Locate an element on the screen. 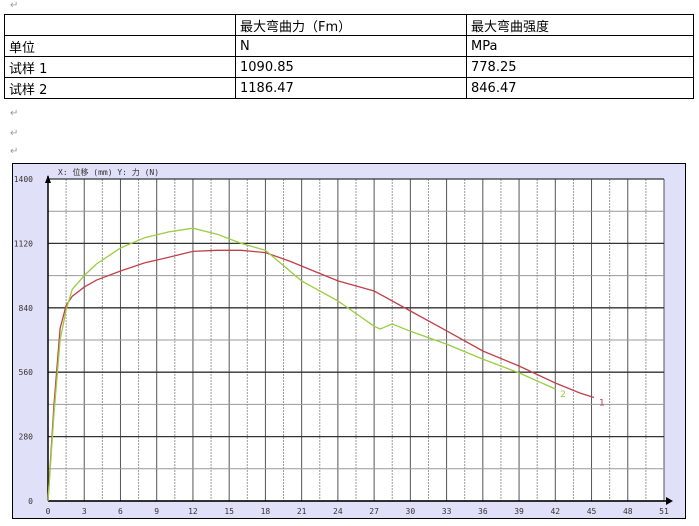 The width and height of the screenshot is (699, 526). series-label-1: 1 is located at coordinates (602, 404).